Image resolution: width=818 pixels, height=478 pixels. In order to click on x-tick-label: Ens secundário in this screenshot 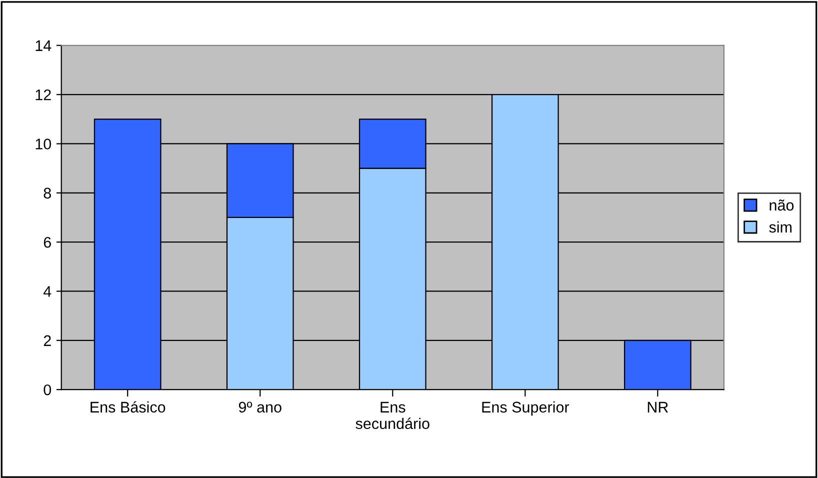, I will do `click(393, 416)`.